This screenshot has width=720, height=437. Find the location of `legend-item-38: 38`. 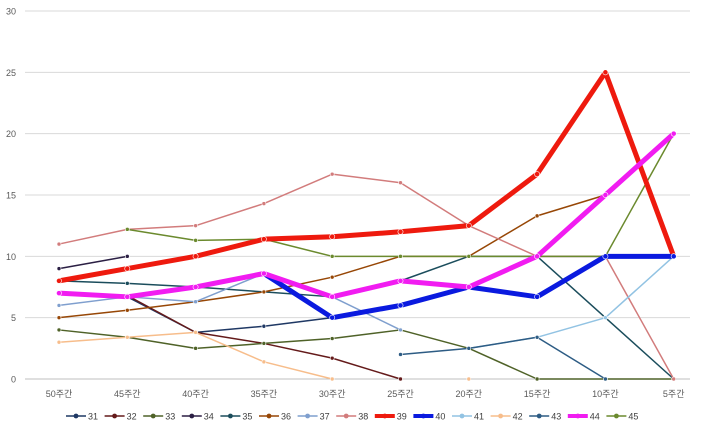

legend-item-38: 38 is located at coordinates (352, 417).